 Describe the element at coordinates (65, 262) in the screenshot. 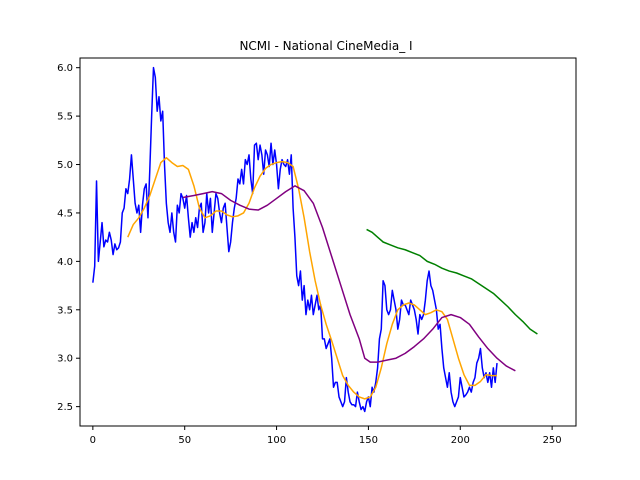

I see `y-tick-label: 4.0` at that location.